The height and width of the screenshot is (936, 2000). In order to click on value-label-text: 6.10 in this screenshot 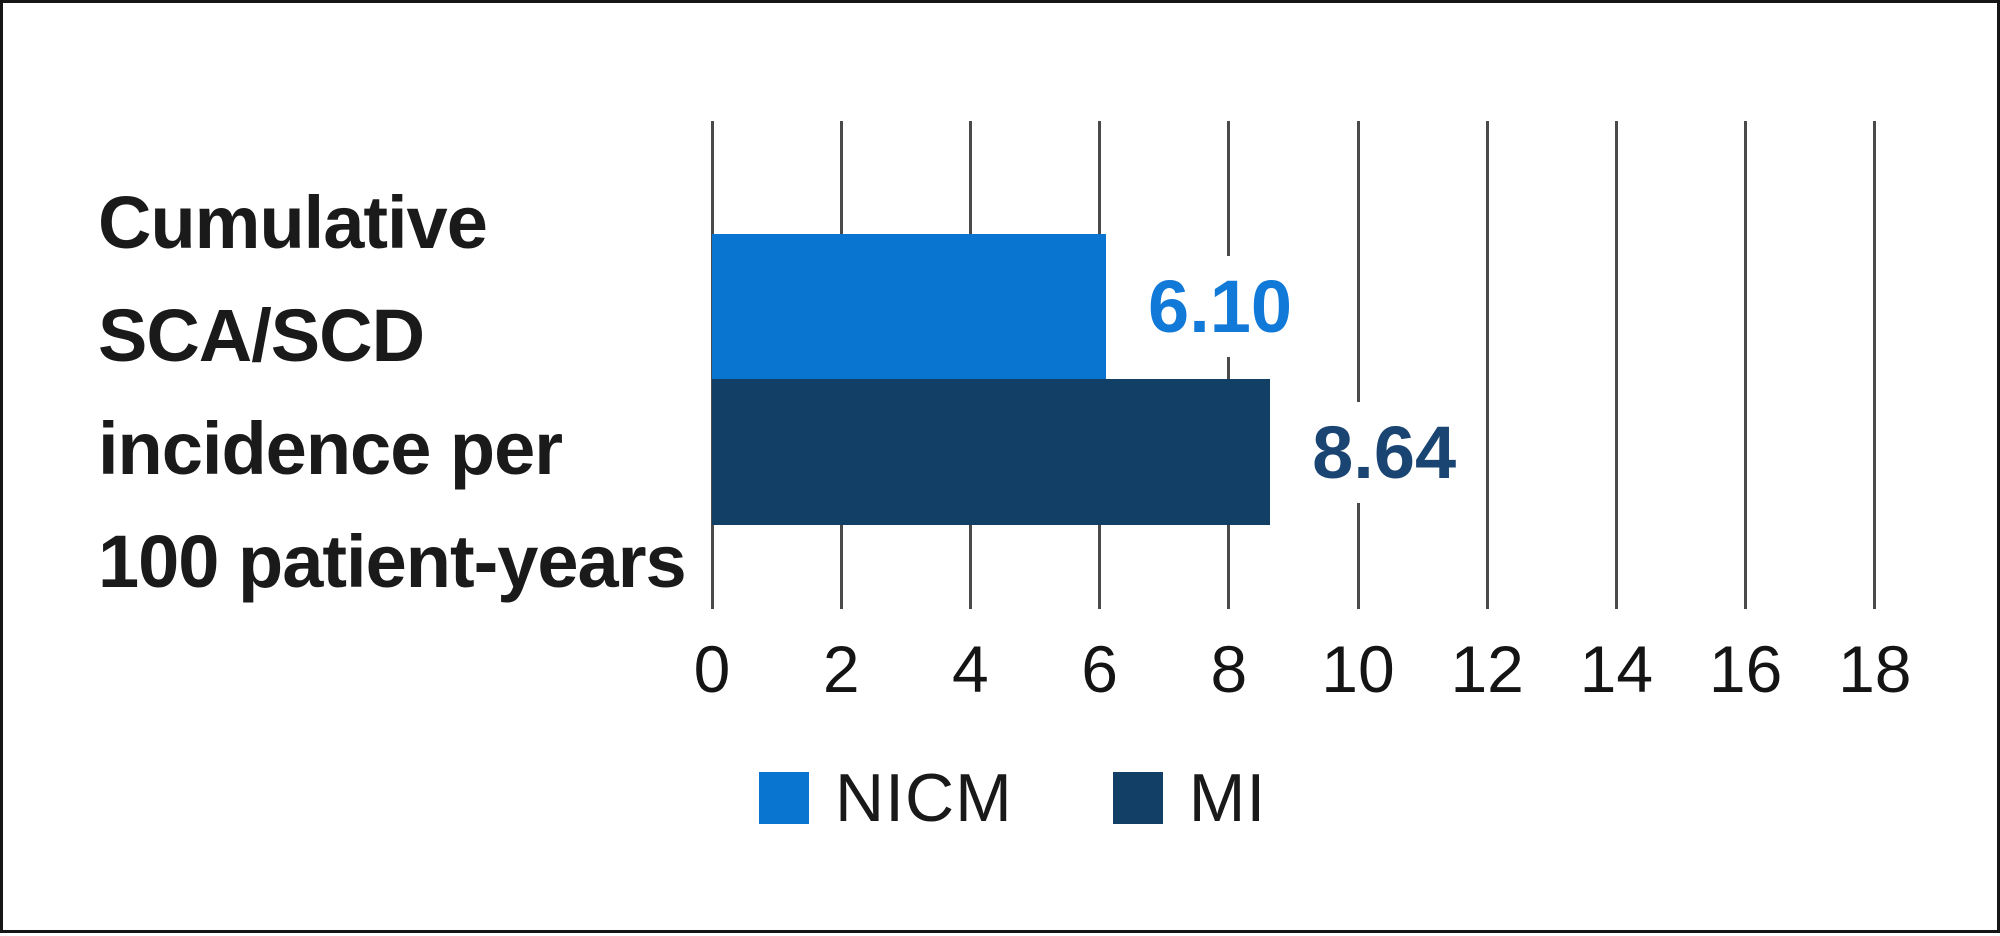, I will do `click(1220, 306)`.